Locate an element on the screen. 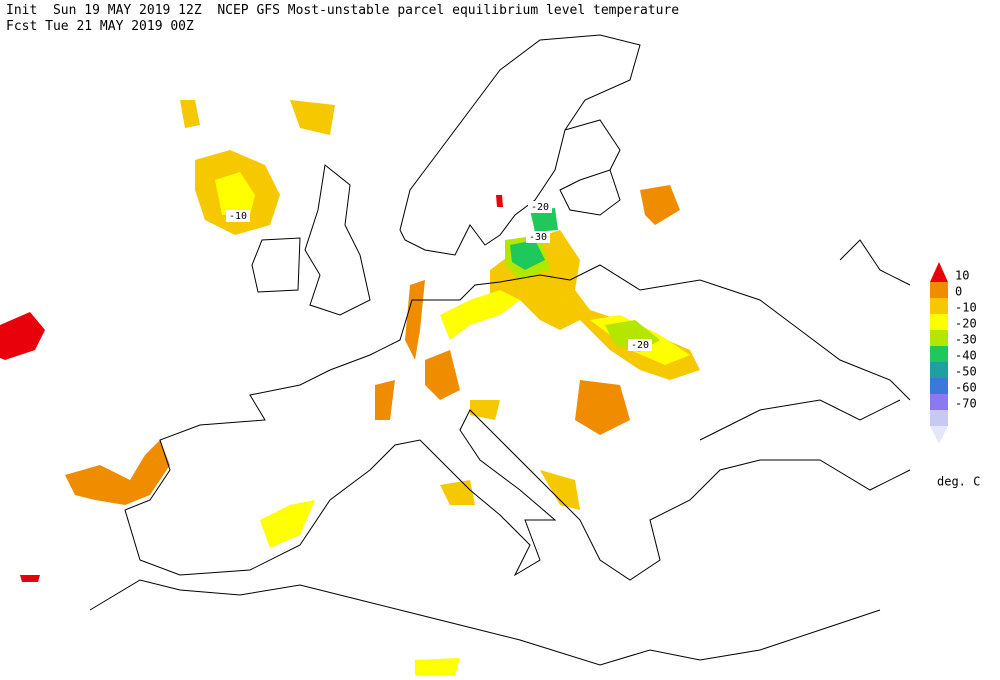  legend-label: 10 is located at coordinates (962, 276).